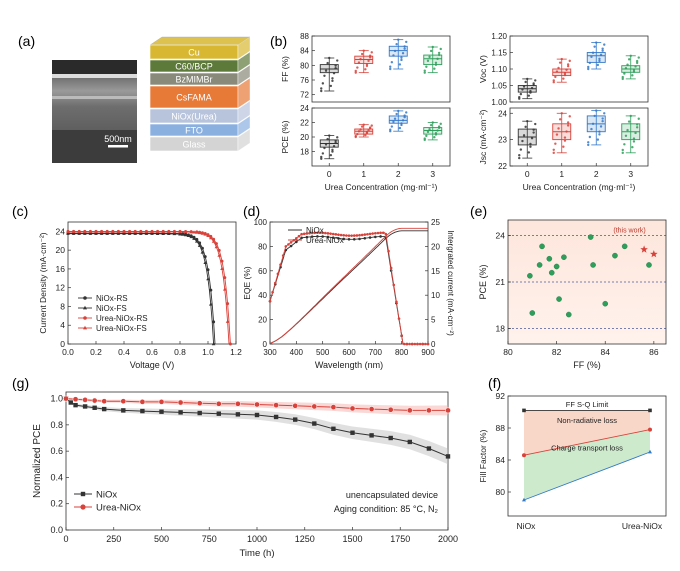 The image size is (680, 571). I want to click on y-tick-label: 20, so click(304, 137).